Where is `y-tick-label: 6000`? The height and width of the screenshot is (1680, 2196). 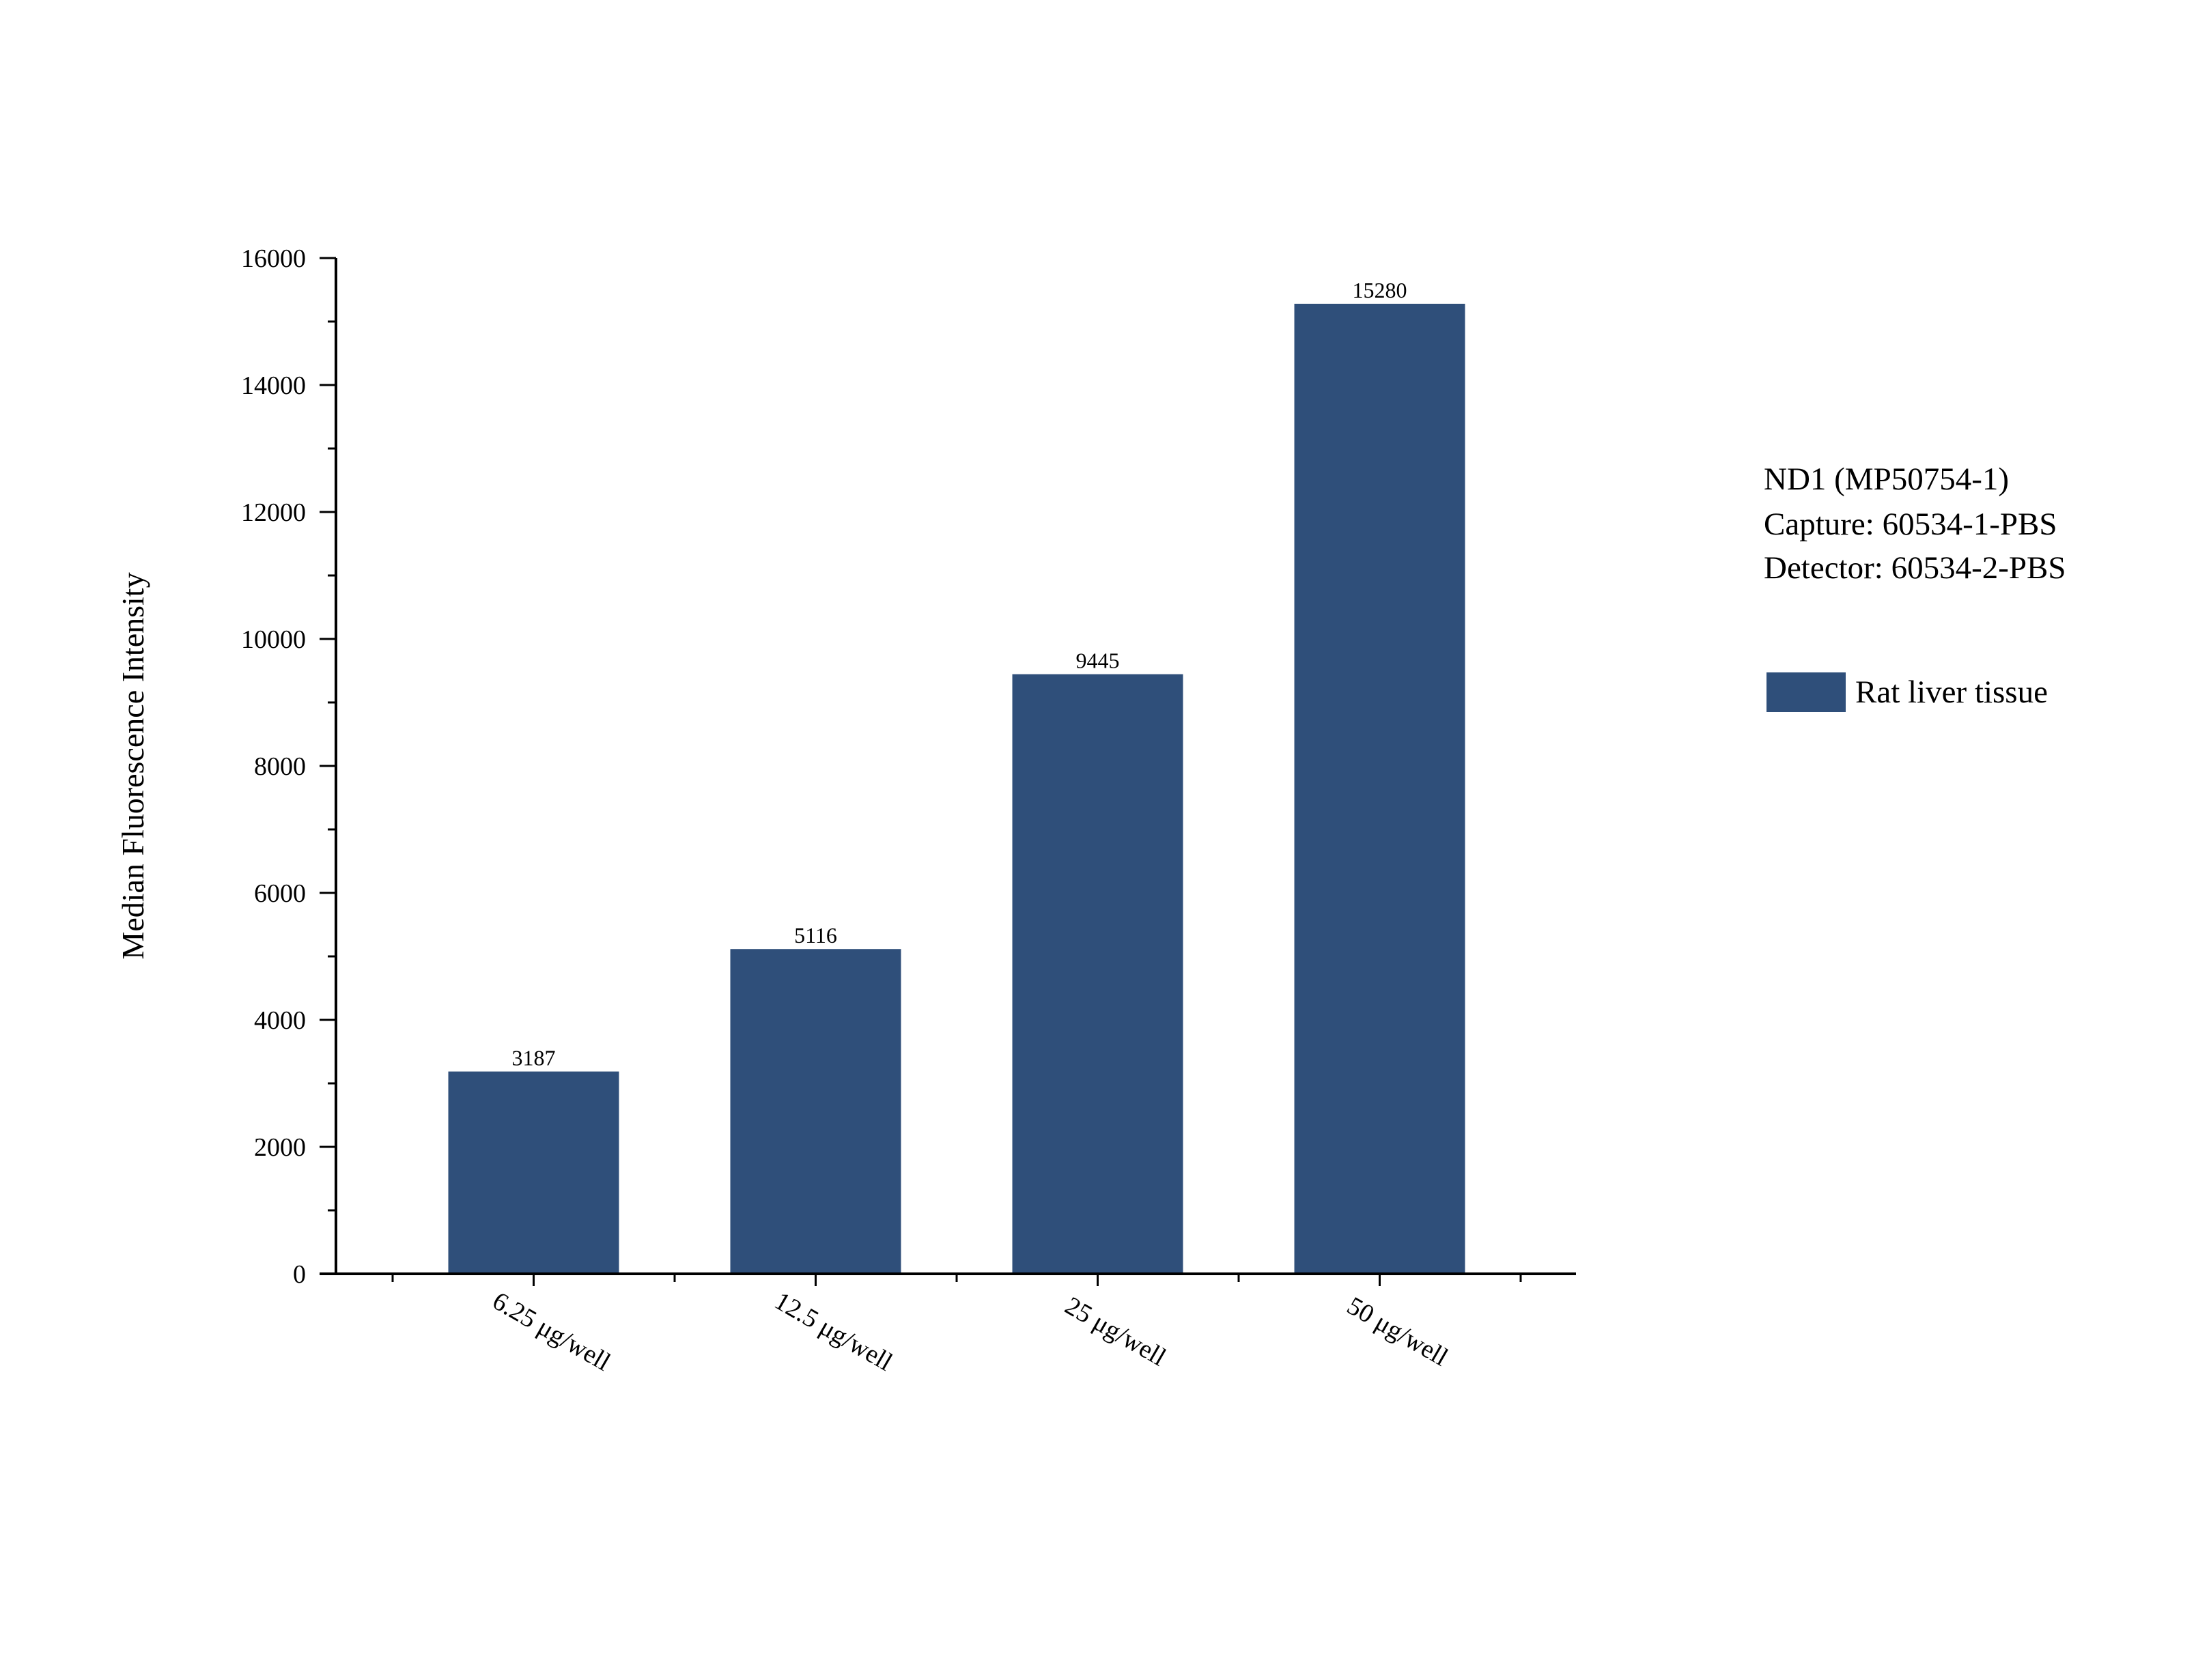
y-tick-label: 6000 is located at coordinates (280, 893).